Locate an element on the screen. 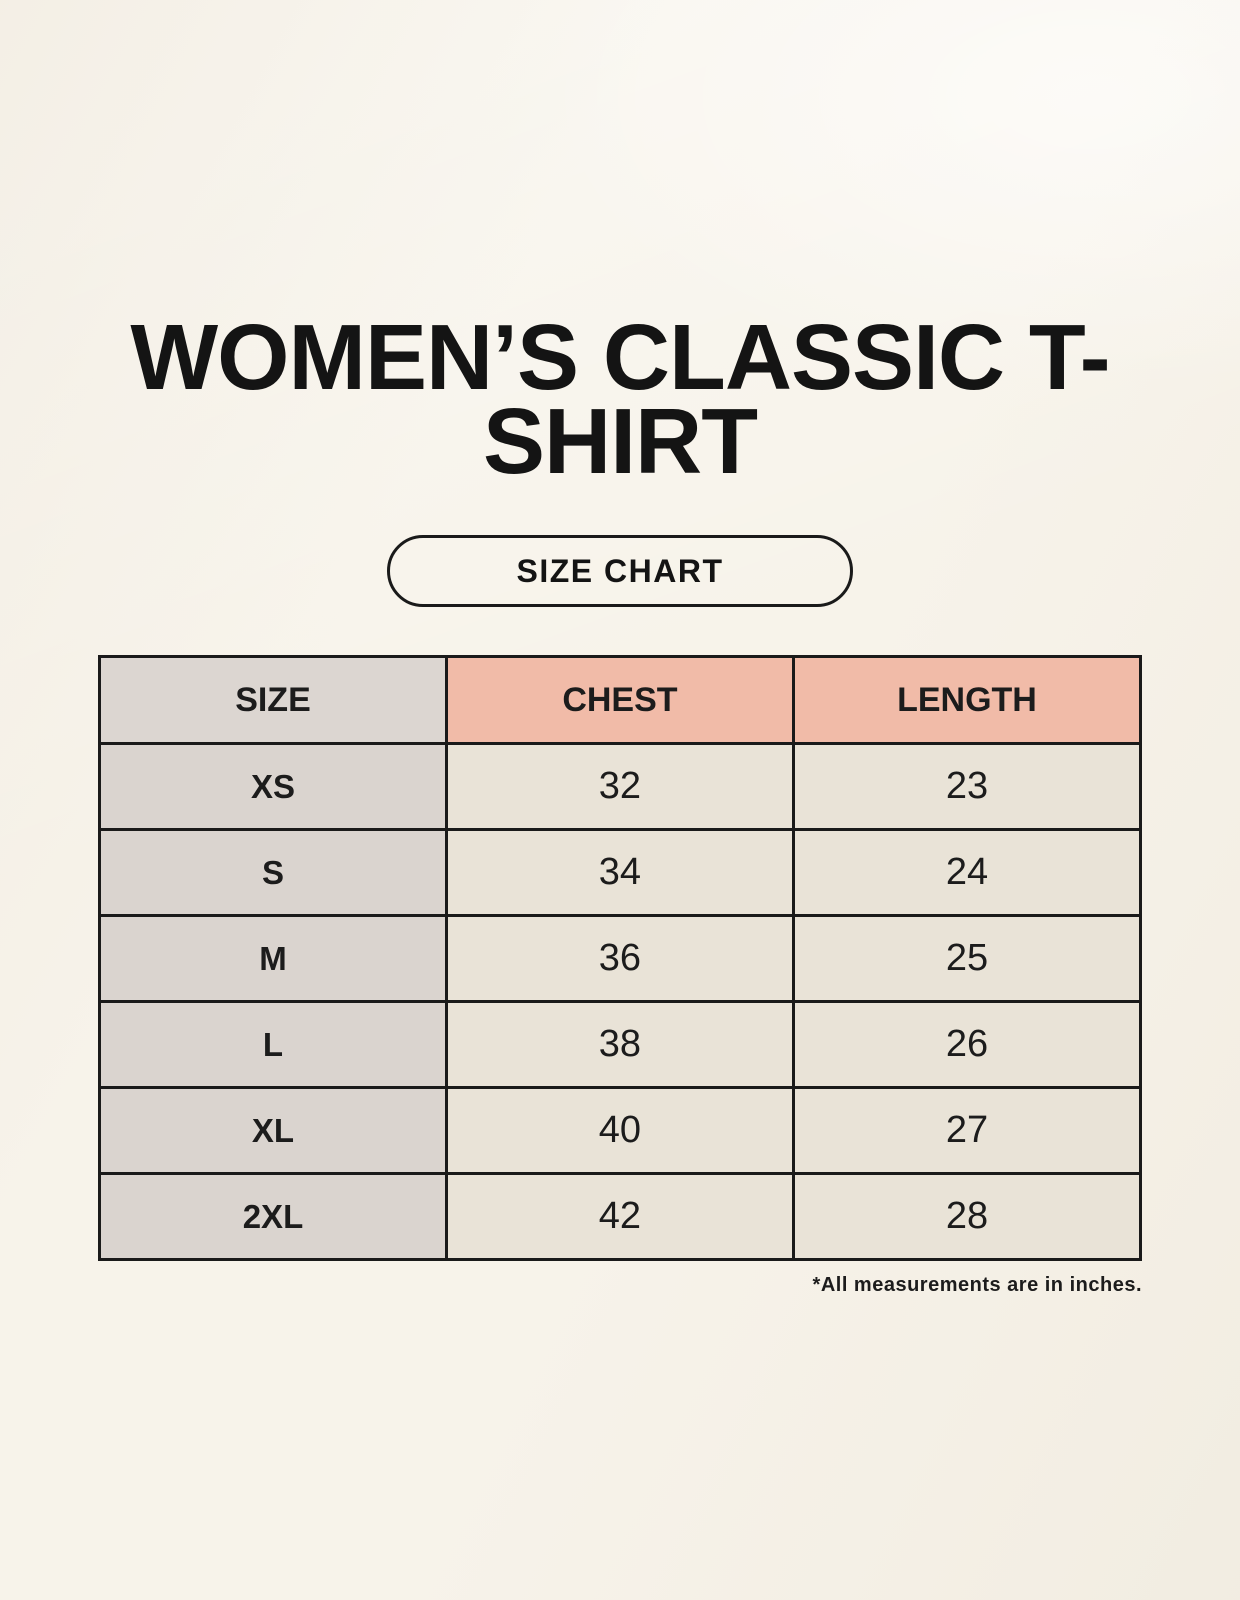 The height and width of the screenshot is (1600, 1240). chest-value: 34 is located at coordinates (619, 872).